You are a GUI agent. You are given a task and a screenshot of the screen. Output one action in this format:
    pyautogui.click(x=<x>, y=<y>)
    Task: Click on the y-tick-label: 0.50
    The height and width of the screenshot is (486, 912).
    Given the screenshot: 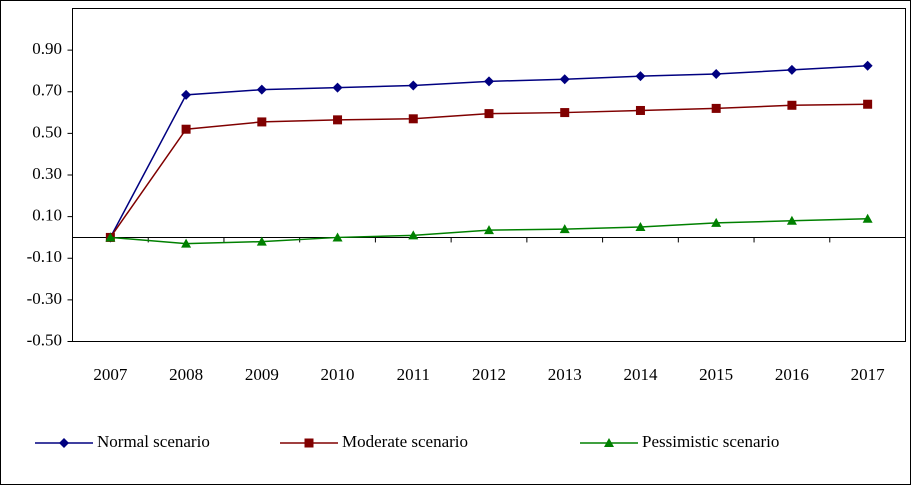 What is the action you would take?
    pyautogui.click(x=47, y=131)
    